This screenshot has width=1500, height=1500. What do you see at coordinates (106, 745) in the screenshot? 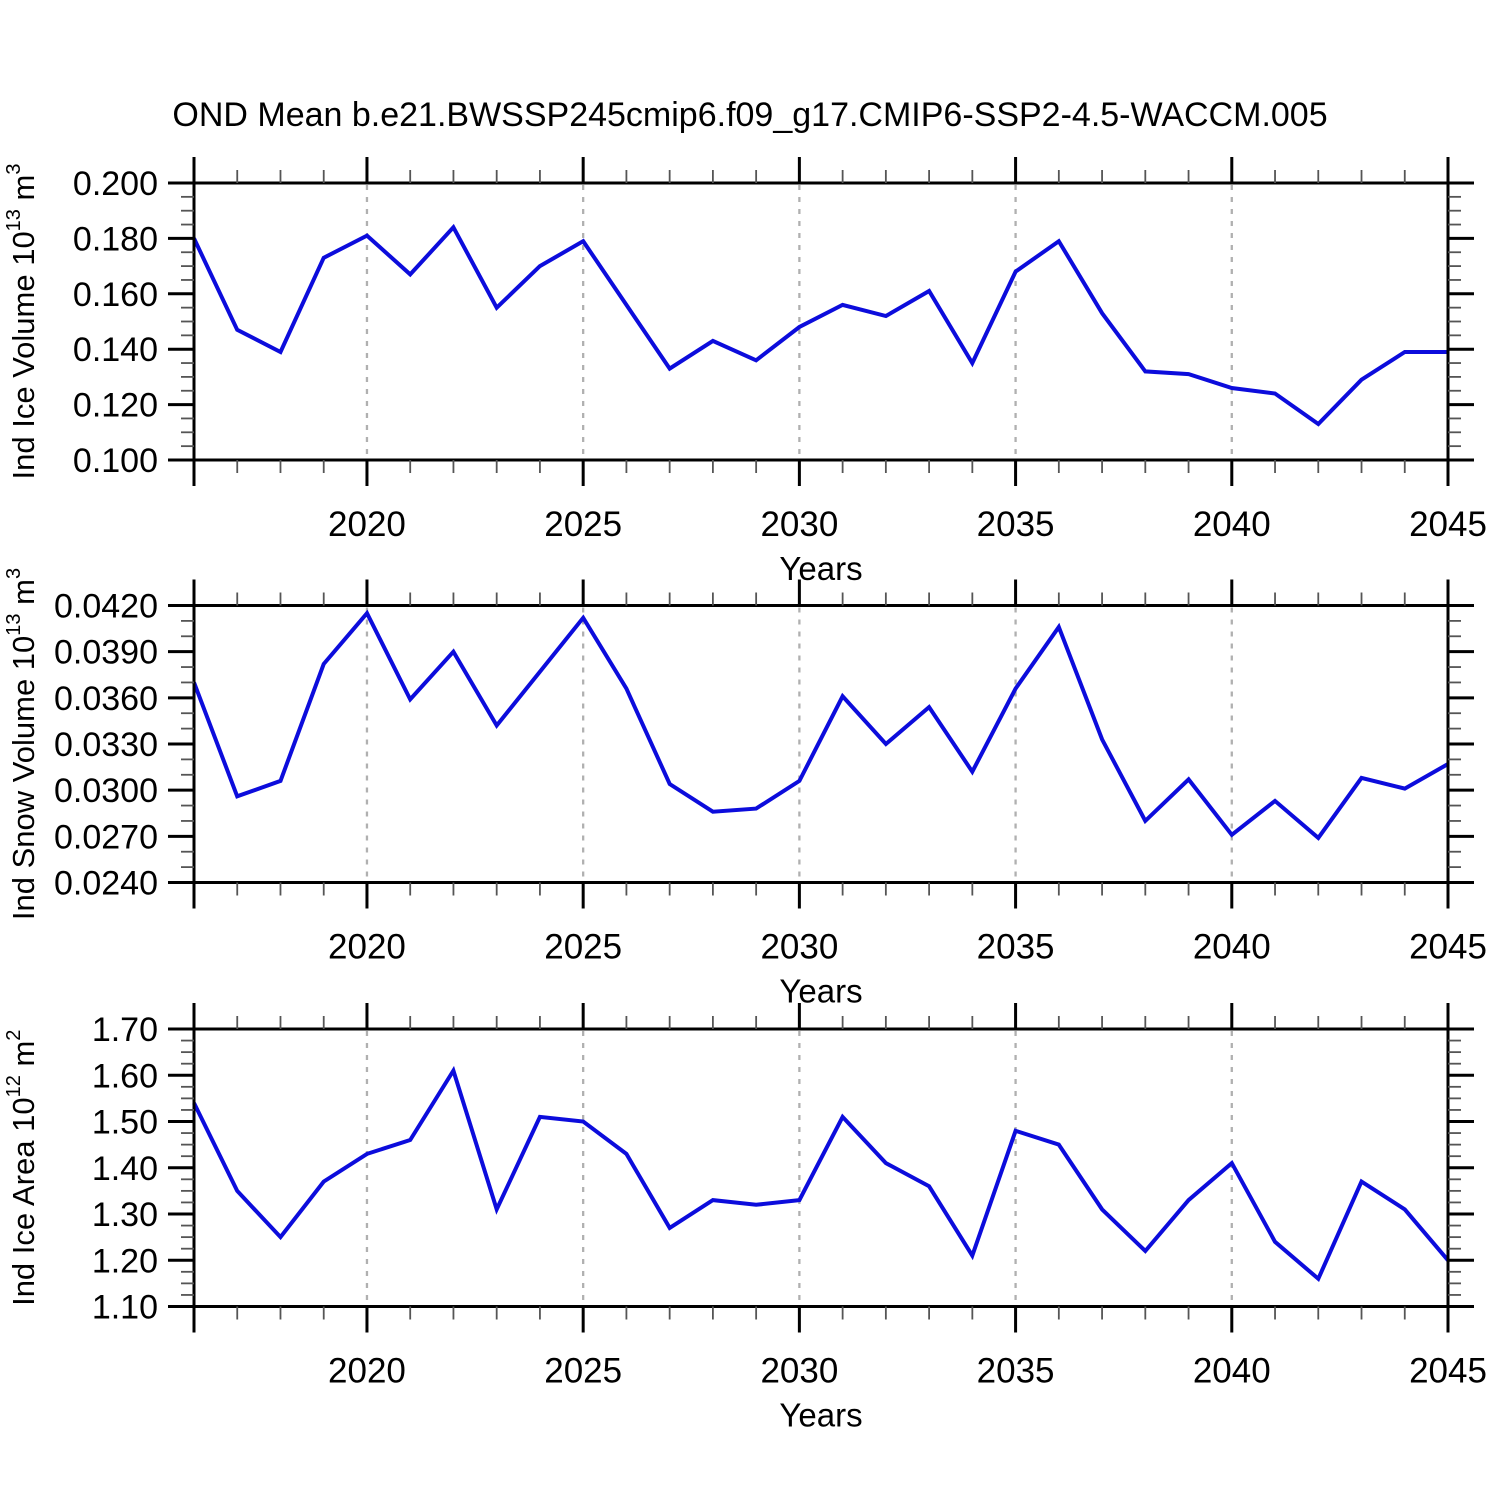
I see `y-tick-label: 0.0330` at bounding box center [106, 745].